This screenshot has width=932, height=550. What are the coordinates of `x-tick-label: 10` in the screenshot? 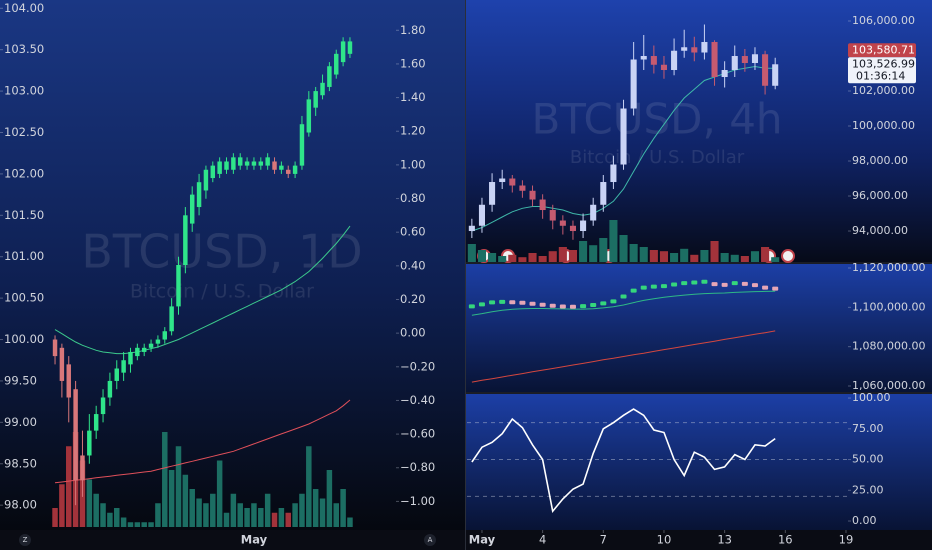 It's located at (664, 540).